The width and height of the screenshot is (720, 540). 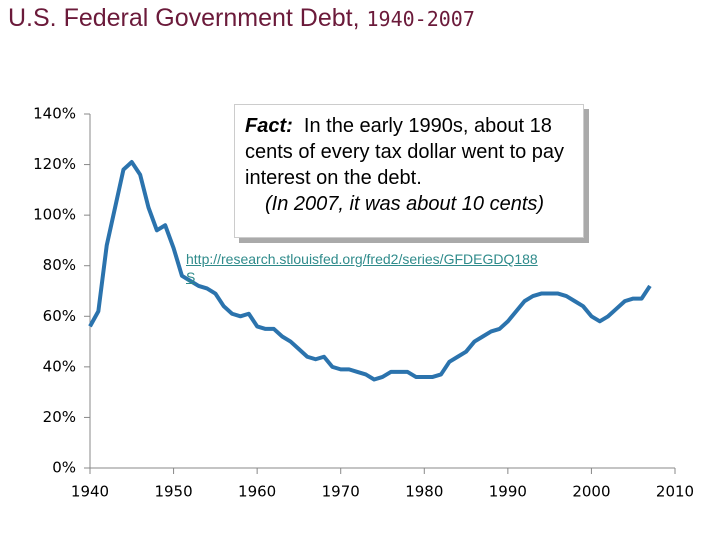 I want to click on fact-note: (In 2007, it was about 10 cents), so click(x=405, y=204).